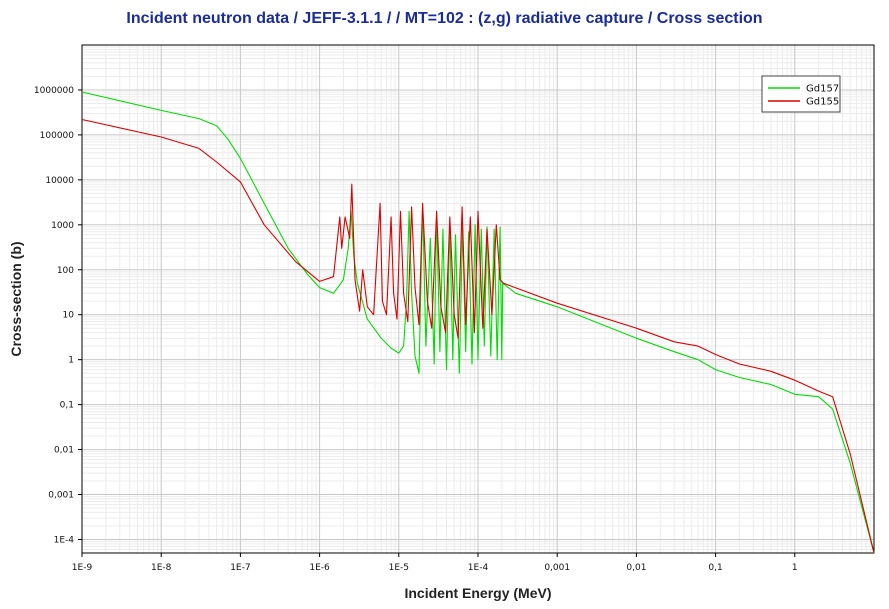  I want to click on y-tick-label: 1000000, so click(54, 91).